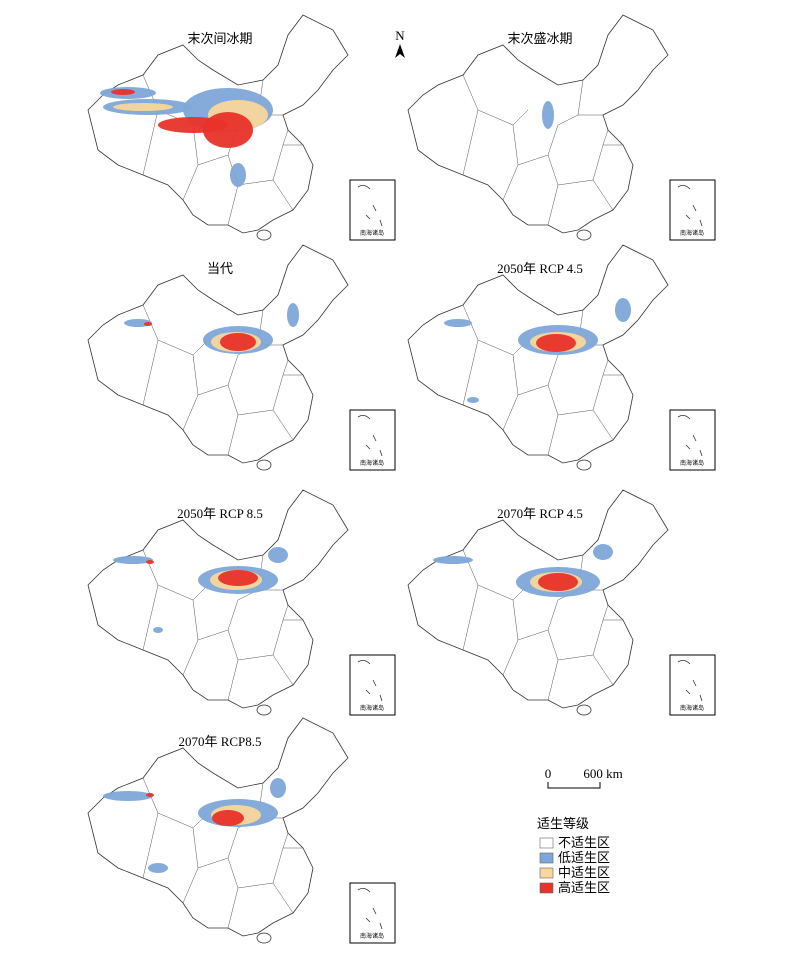 This screenshot has height=969, width=800. What do you see at coordinates (584, 872) in the screenshot?
I see `legend-label: 中适生区` at bounding box center [584, 872].